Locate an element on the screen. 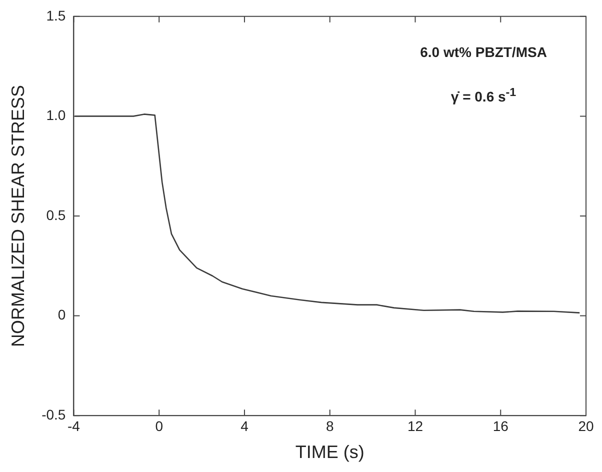 The width and height of the screenshot is (602, 472). y-tick-label: 1.0 is located at coordinates (56, 115).